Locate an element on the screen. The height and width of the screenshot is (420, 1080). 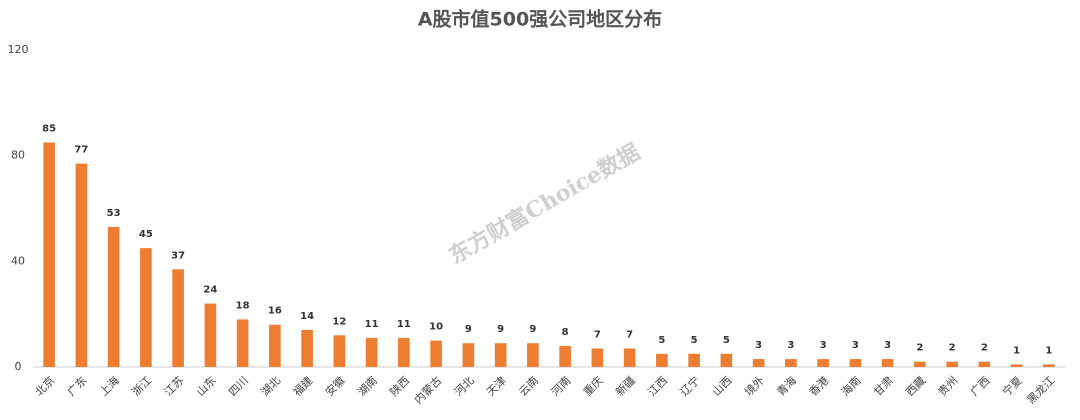
y-tick-label: 40 is located at coordinates (18, 260).